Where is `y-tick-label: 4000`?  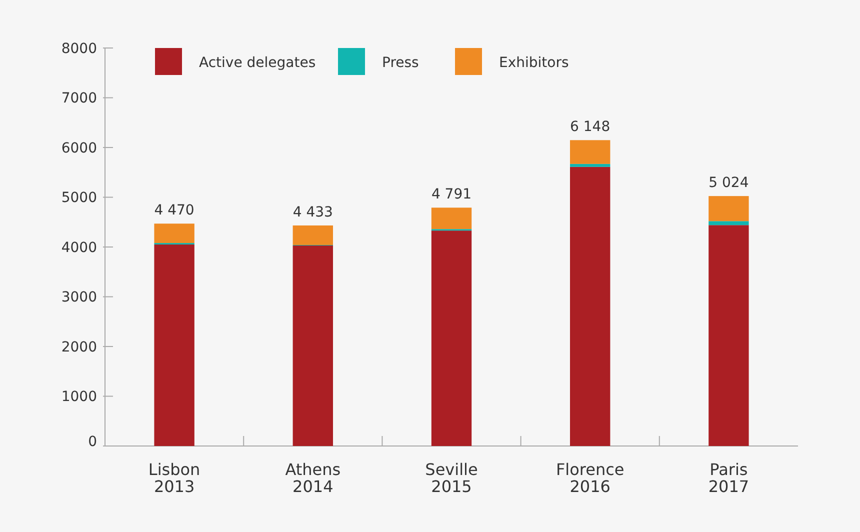
y-tick-label: 4000 is located at coordinates (79, 248).